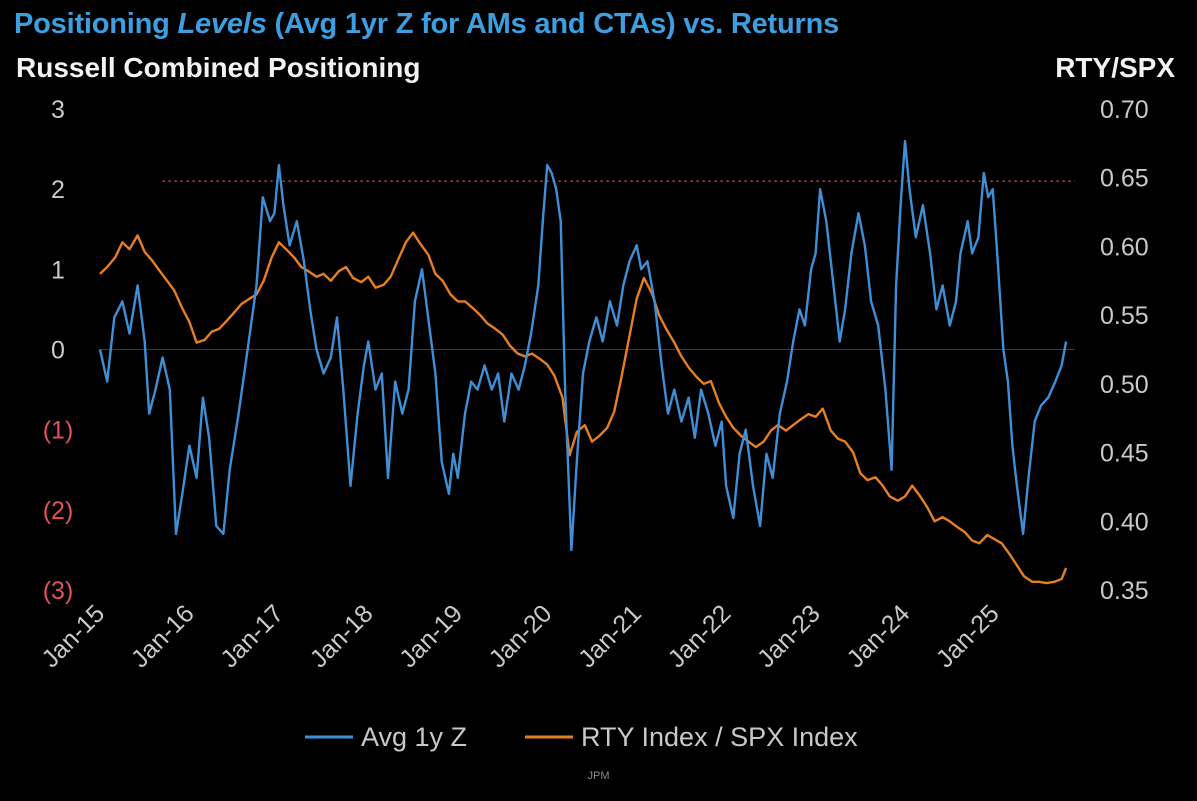 Image resolution: width=1197 pixels, height=801 pixels. I want to click on right-tick-label: 0.40, so click(1124, 522).